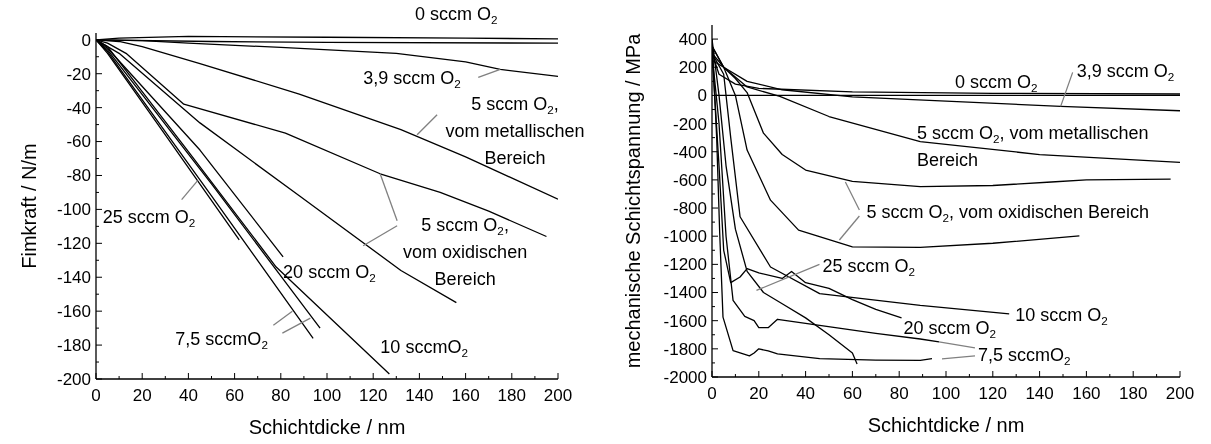  What do you see at coordinates (689, 152) in the screenshot?
I see `y-tick-label: -400` at bounding box center [689, 152].